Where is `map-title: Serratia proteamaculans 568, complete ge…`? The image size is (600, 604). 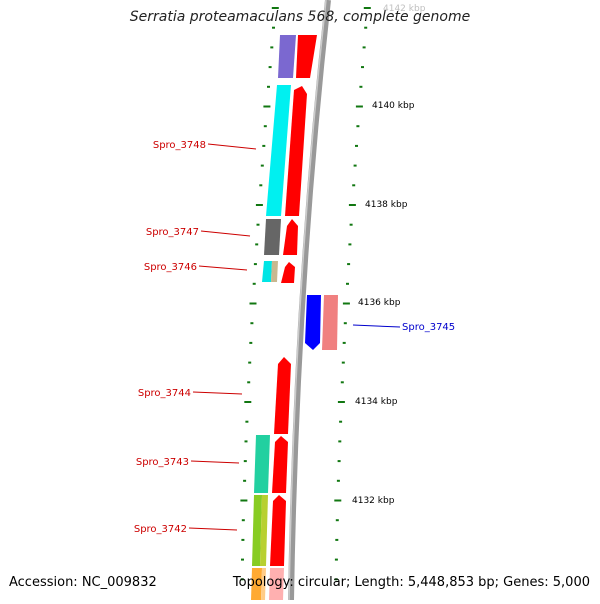 map-title: Serratia proteamaculans 568, complete ge… is located at coordinates (300, 17).